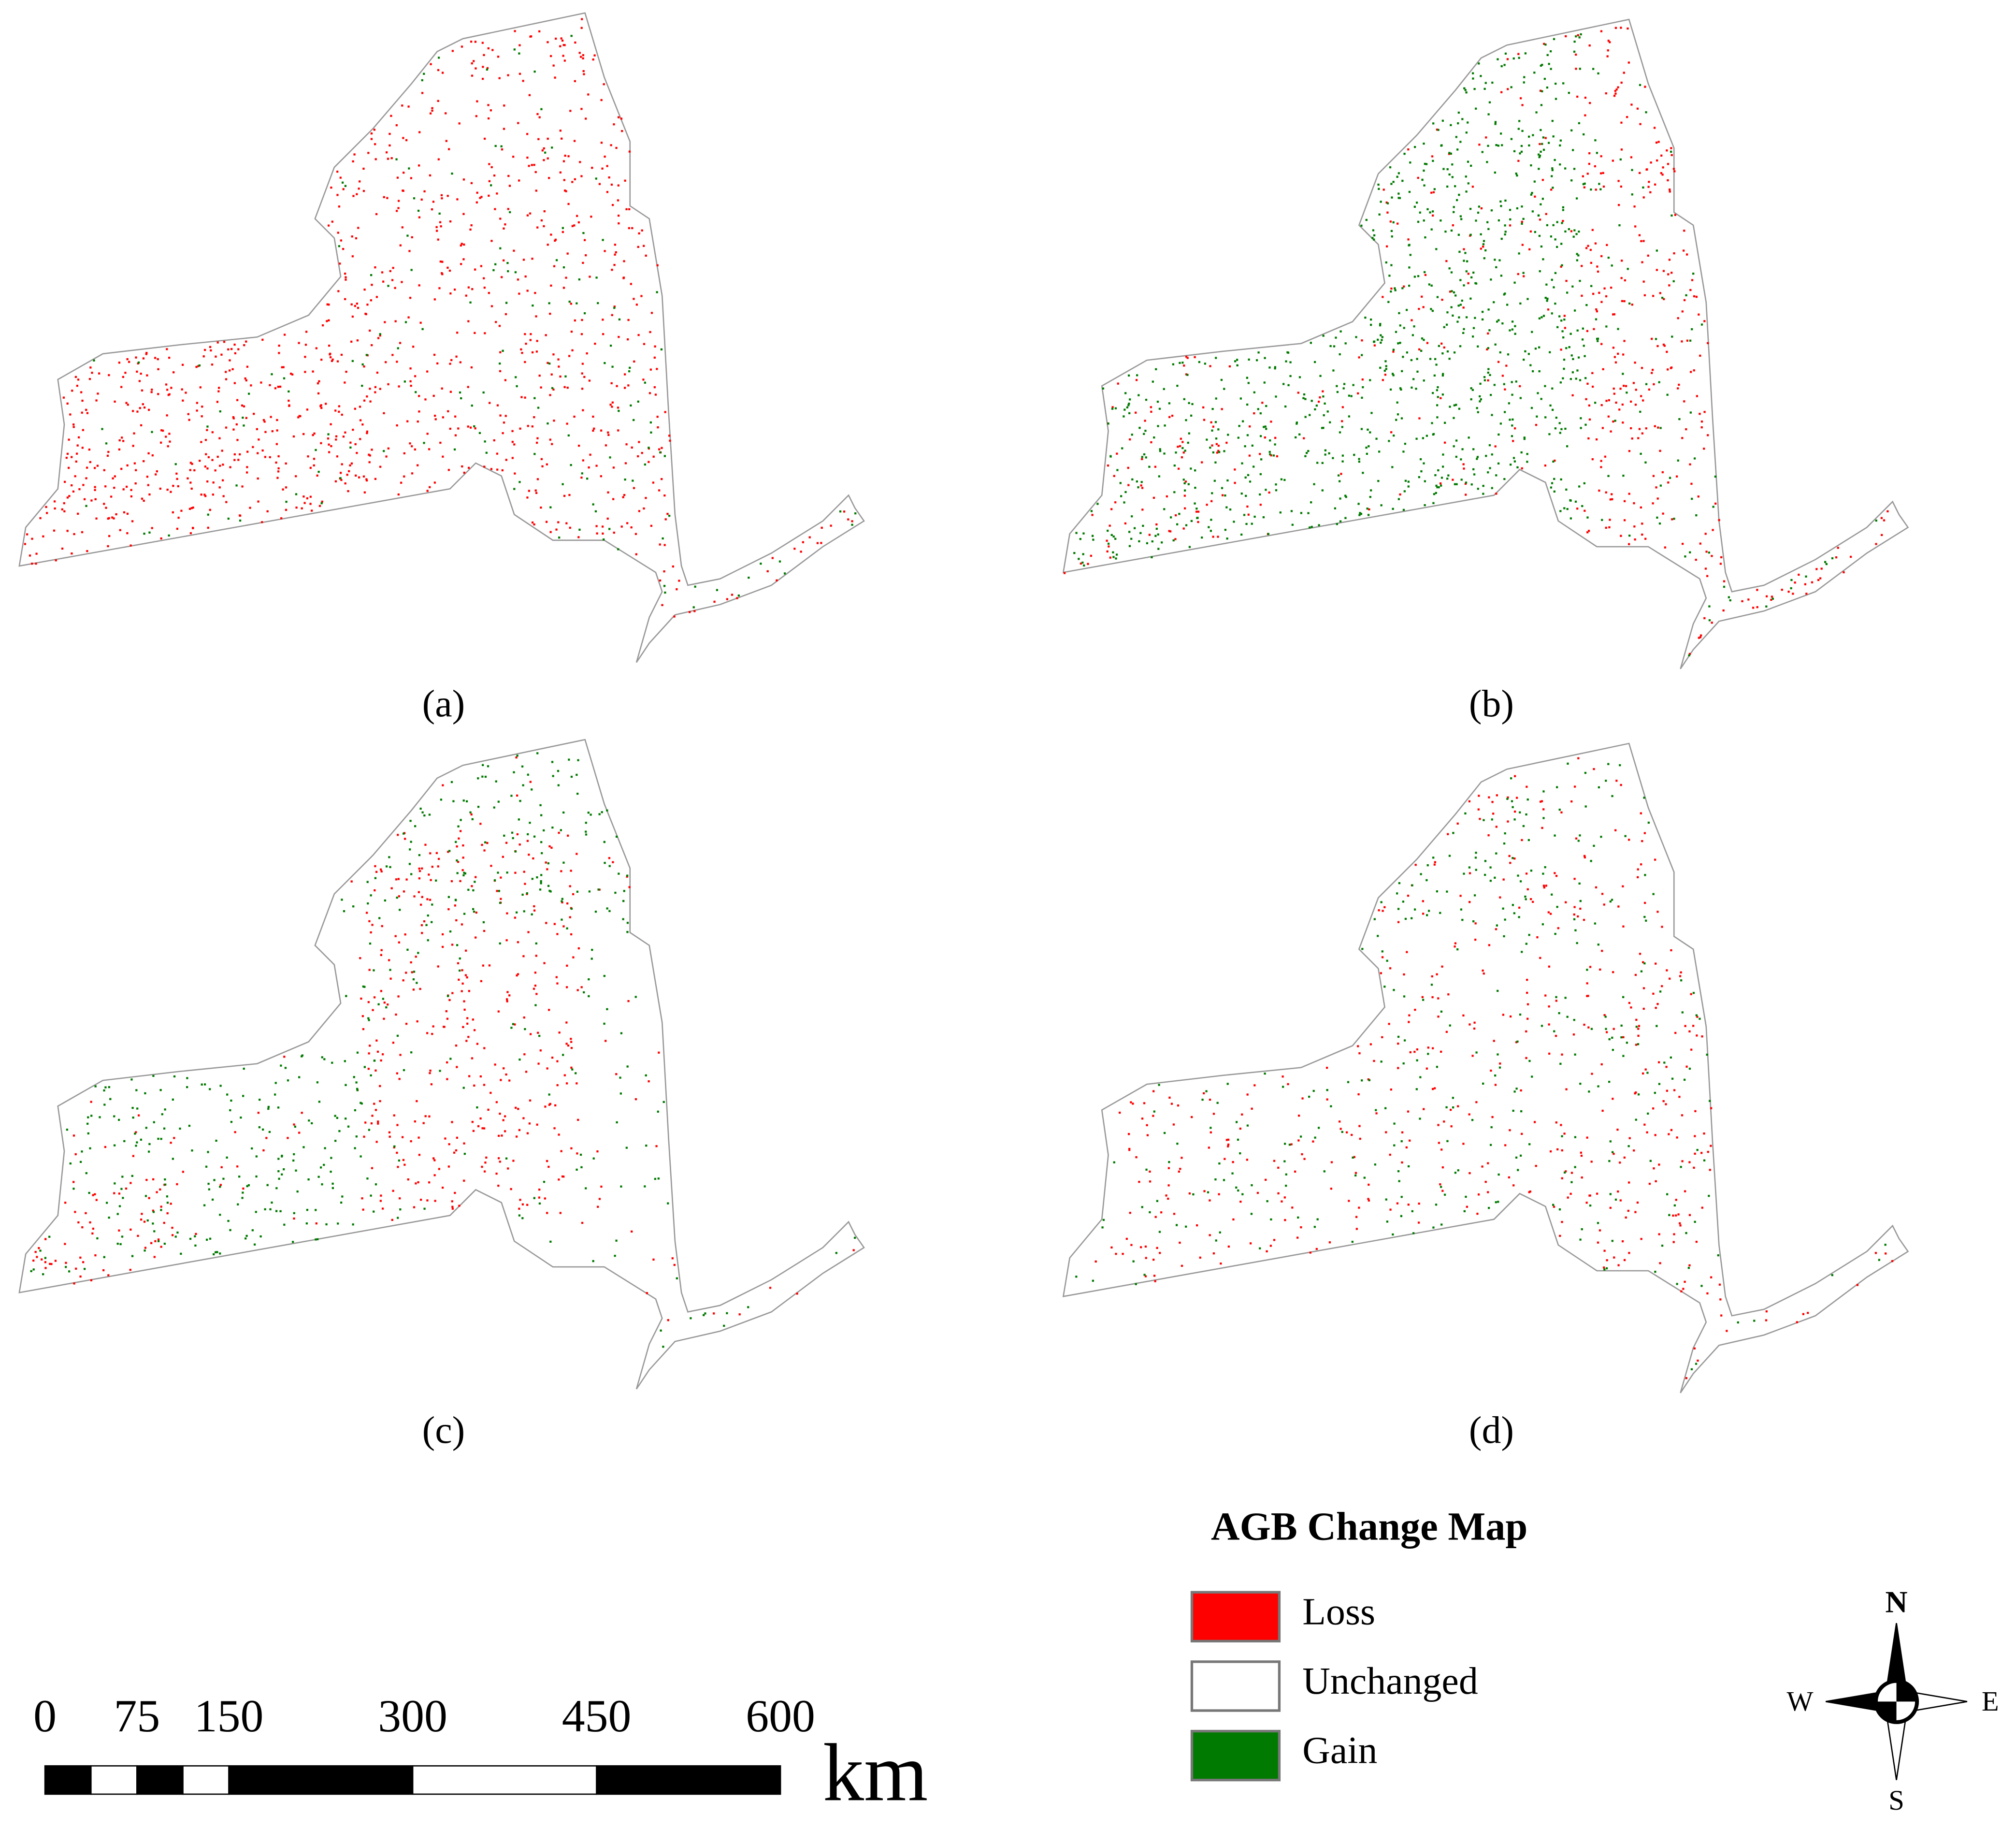 The image size is (2016, 1829). I want to click on legend: Loss Unchanged Gain, so click(1334, 1686).